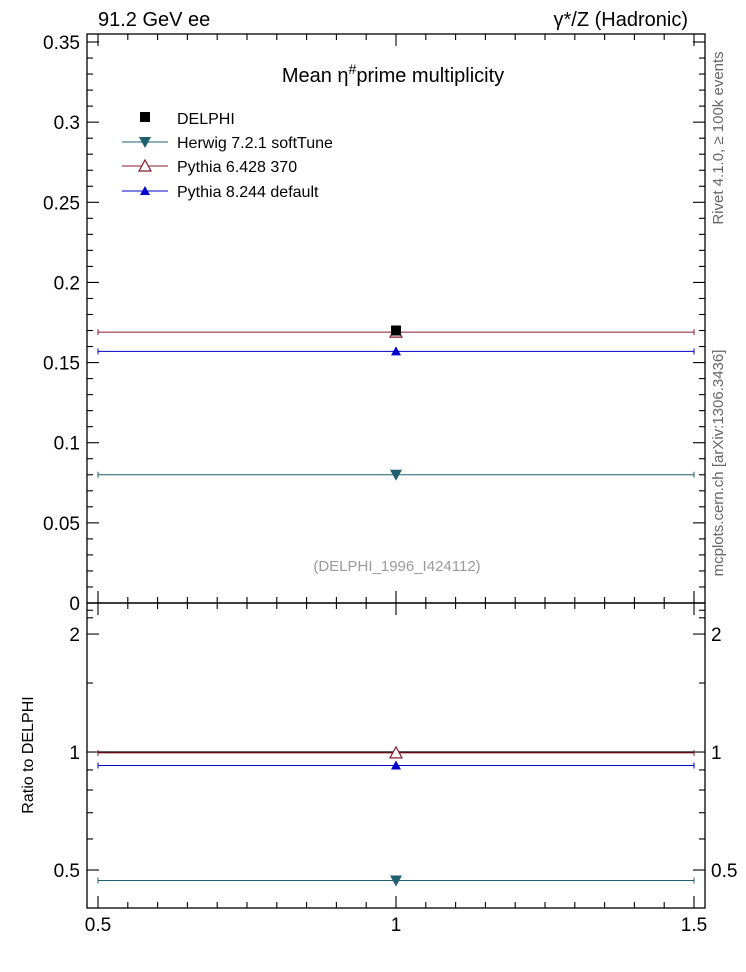 The image size is (746, 972). I want to click on ratio-ytick-label-left: 1, so click(74, 753).